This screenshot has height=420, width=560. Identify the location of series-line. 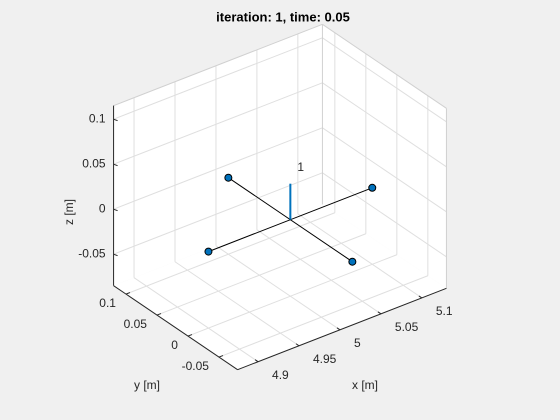
(290, 220).